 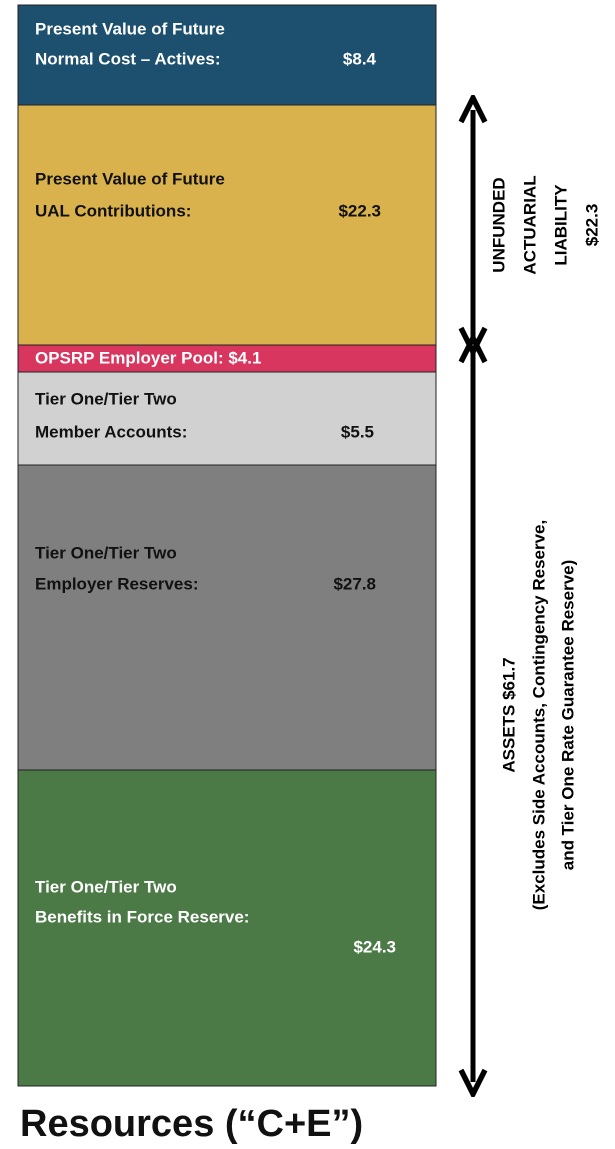 I want to click on title: Resources (“C+E”), so click(x=191, y=1124).